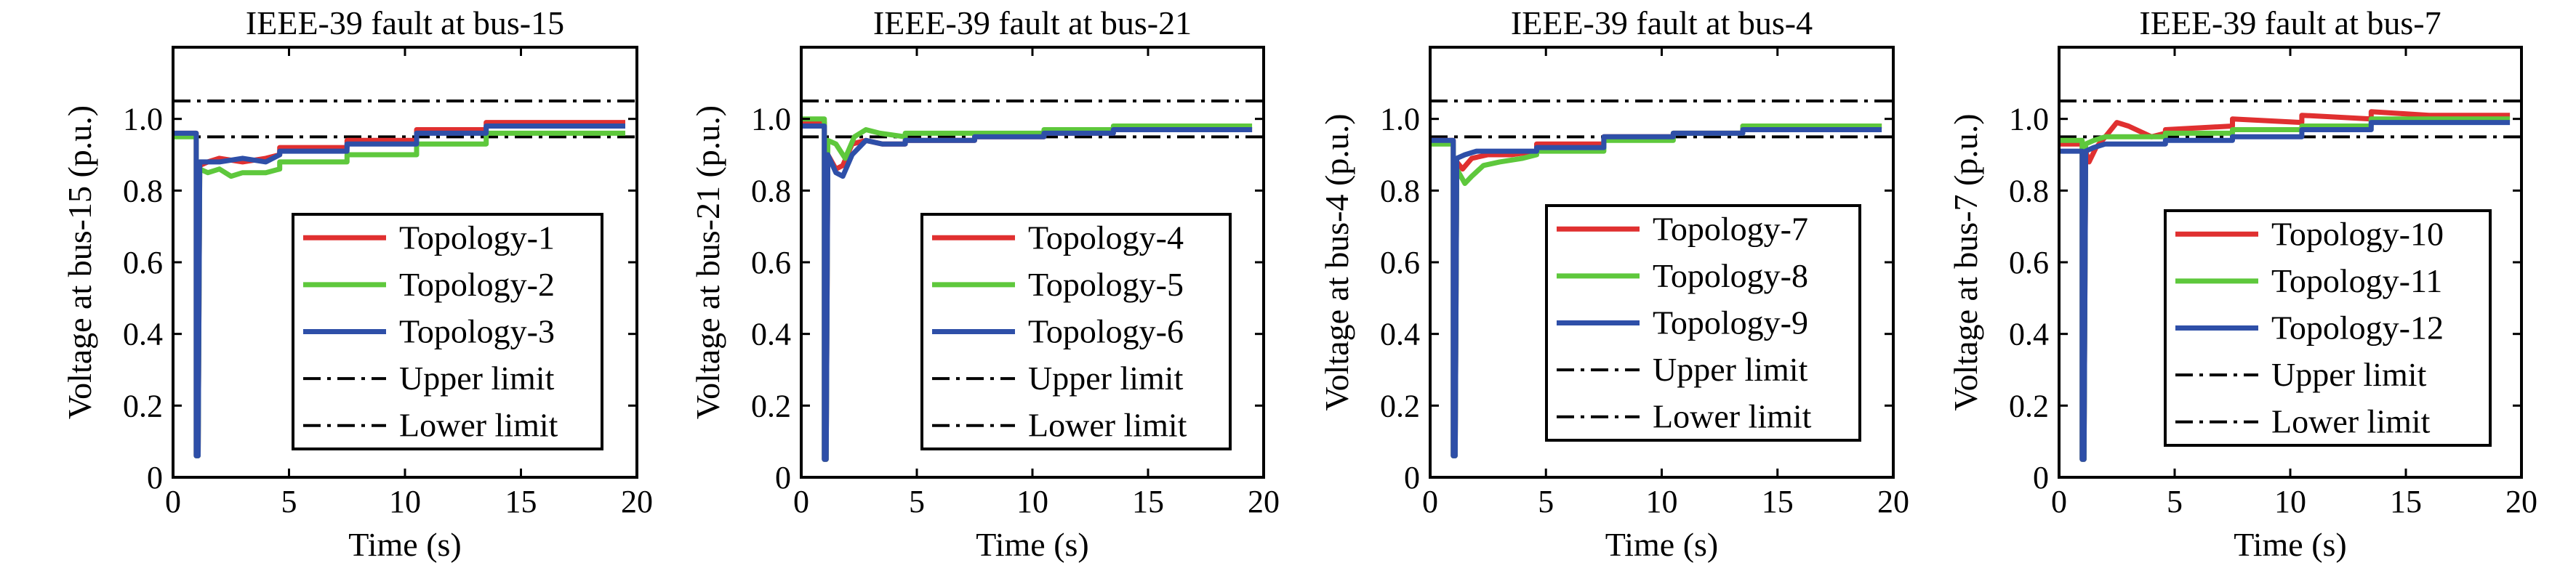  What do you see at coordinates (1336, 261) in the screenshot?
I see `y-axis-label: Voltage at bus-4 (p.u.)` at bounding box center [1336, 261].